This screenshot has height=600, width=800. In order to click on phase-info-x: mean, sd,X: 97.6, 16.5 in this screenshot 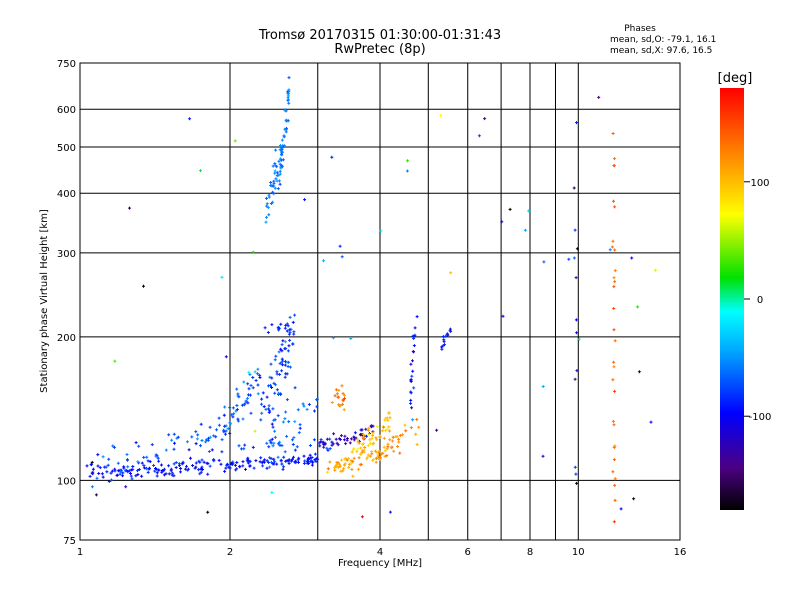, I will do `click(661, 51)`.